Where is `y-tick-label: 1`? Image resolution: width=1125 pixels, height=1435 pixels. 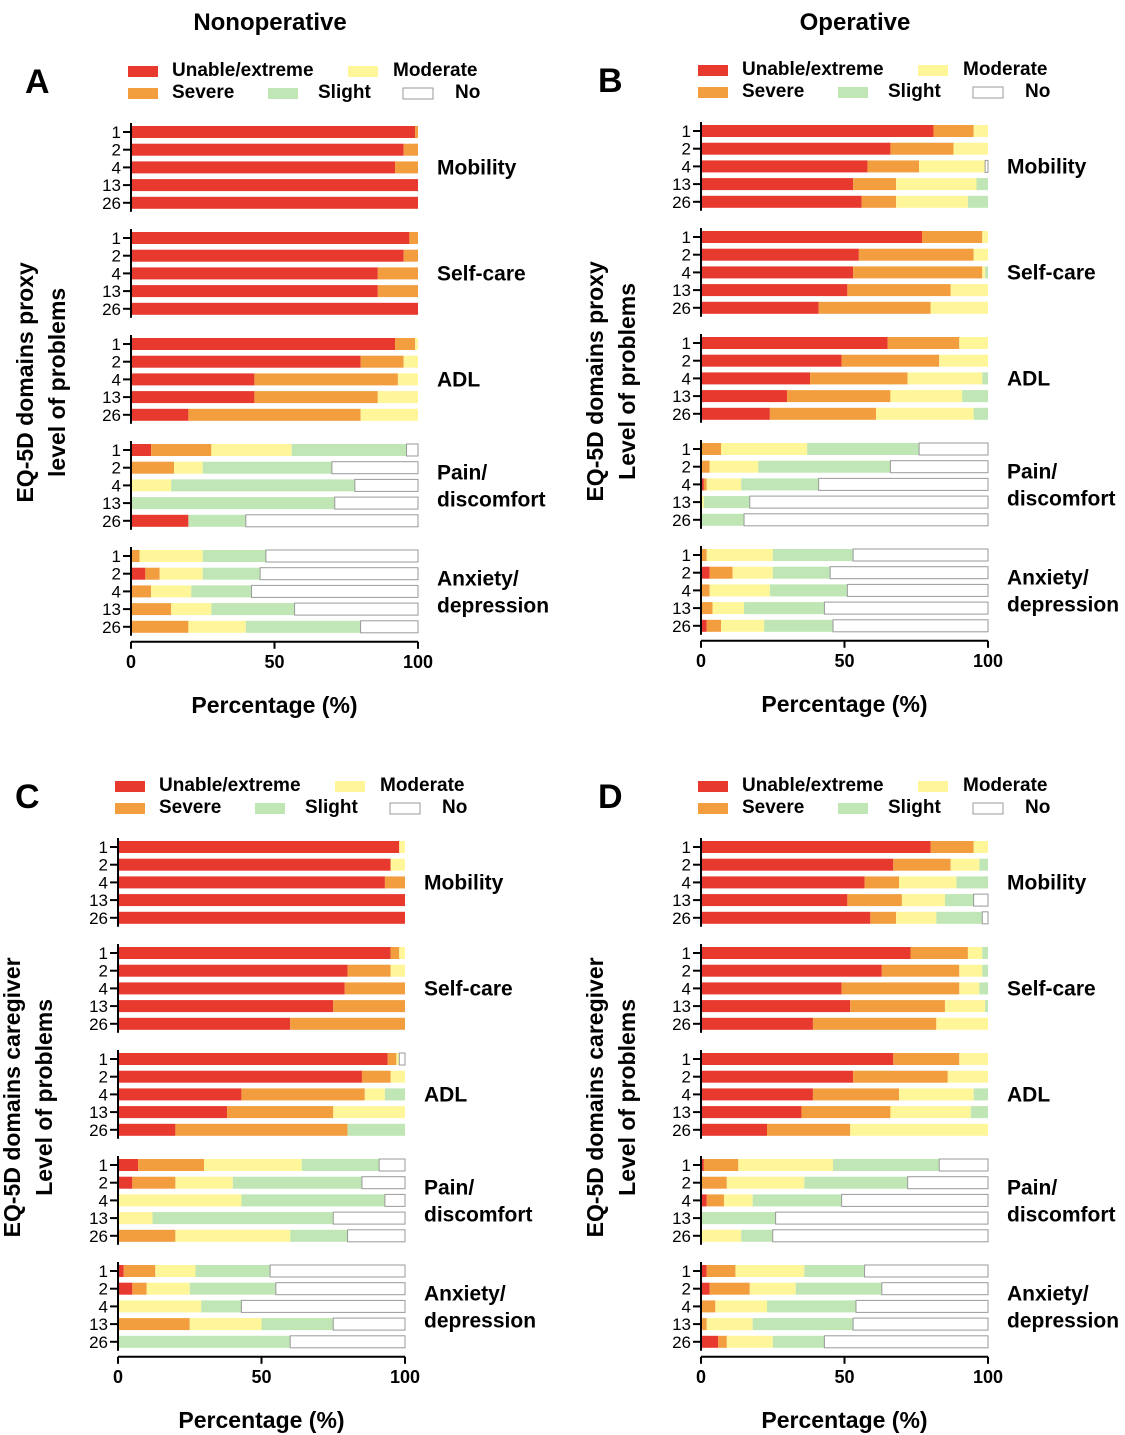
y-tick-label: 1 is located at coordinates (103, 1059).